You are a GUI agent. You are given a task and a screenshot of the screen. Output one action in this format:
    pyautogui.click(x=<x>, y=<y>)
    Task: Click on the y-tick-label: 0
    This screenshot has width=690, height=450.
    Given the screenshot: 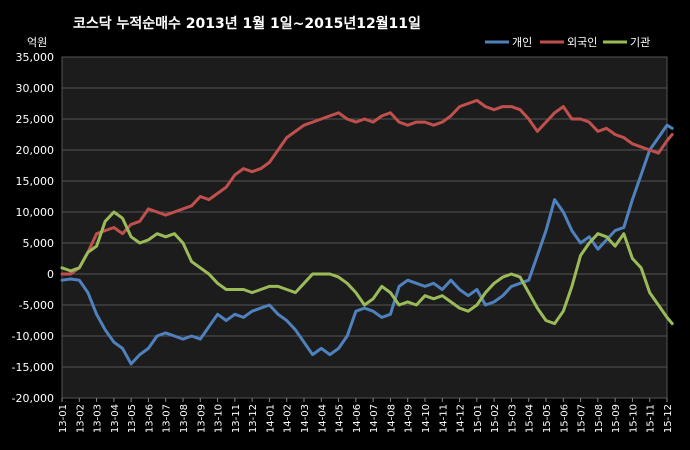 What is the action you would take?
    pyautogui.click(x=50, y=274)
    